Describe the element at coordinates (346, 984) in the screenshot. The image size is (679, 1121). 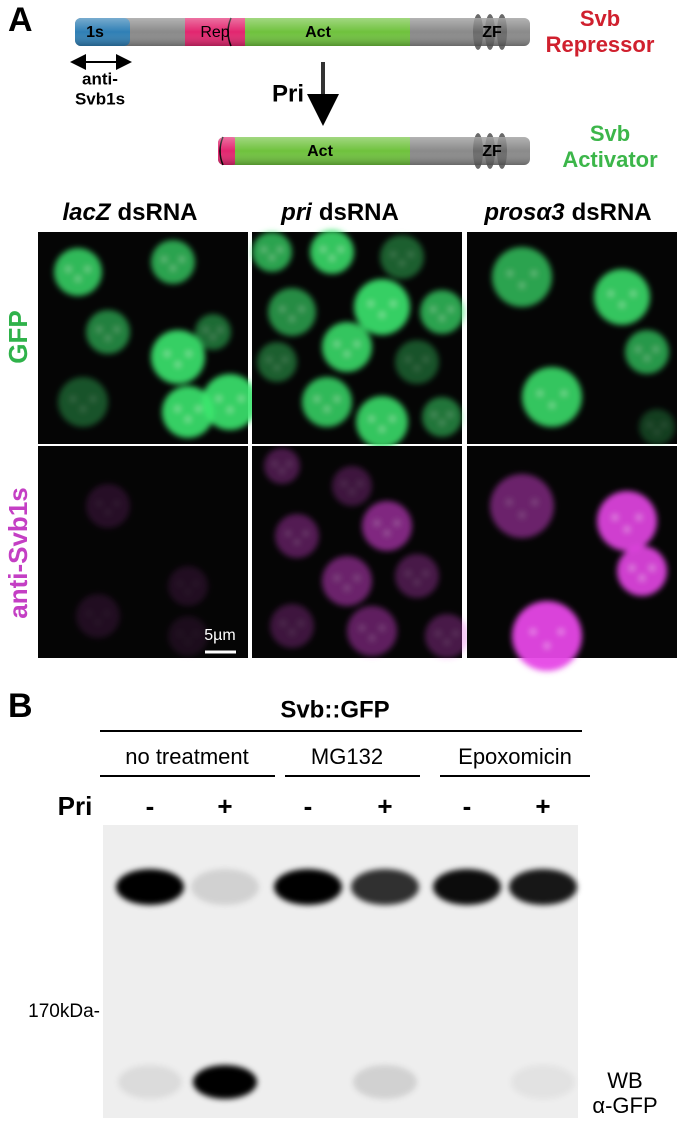
I see `blot-bands` at that location.